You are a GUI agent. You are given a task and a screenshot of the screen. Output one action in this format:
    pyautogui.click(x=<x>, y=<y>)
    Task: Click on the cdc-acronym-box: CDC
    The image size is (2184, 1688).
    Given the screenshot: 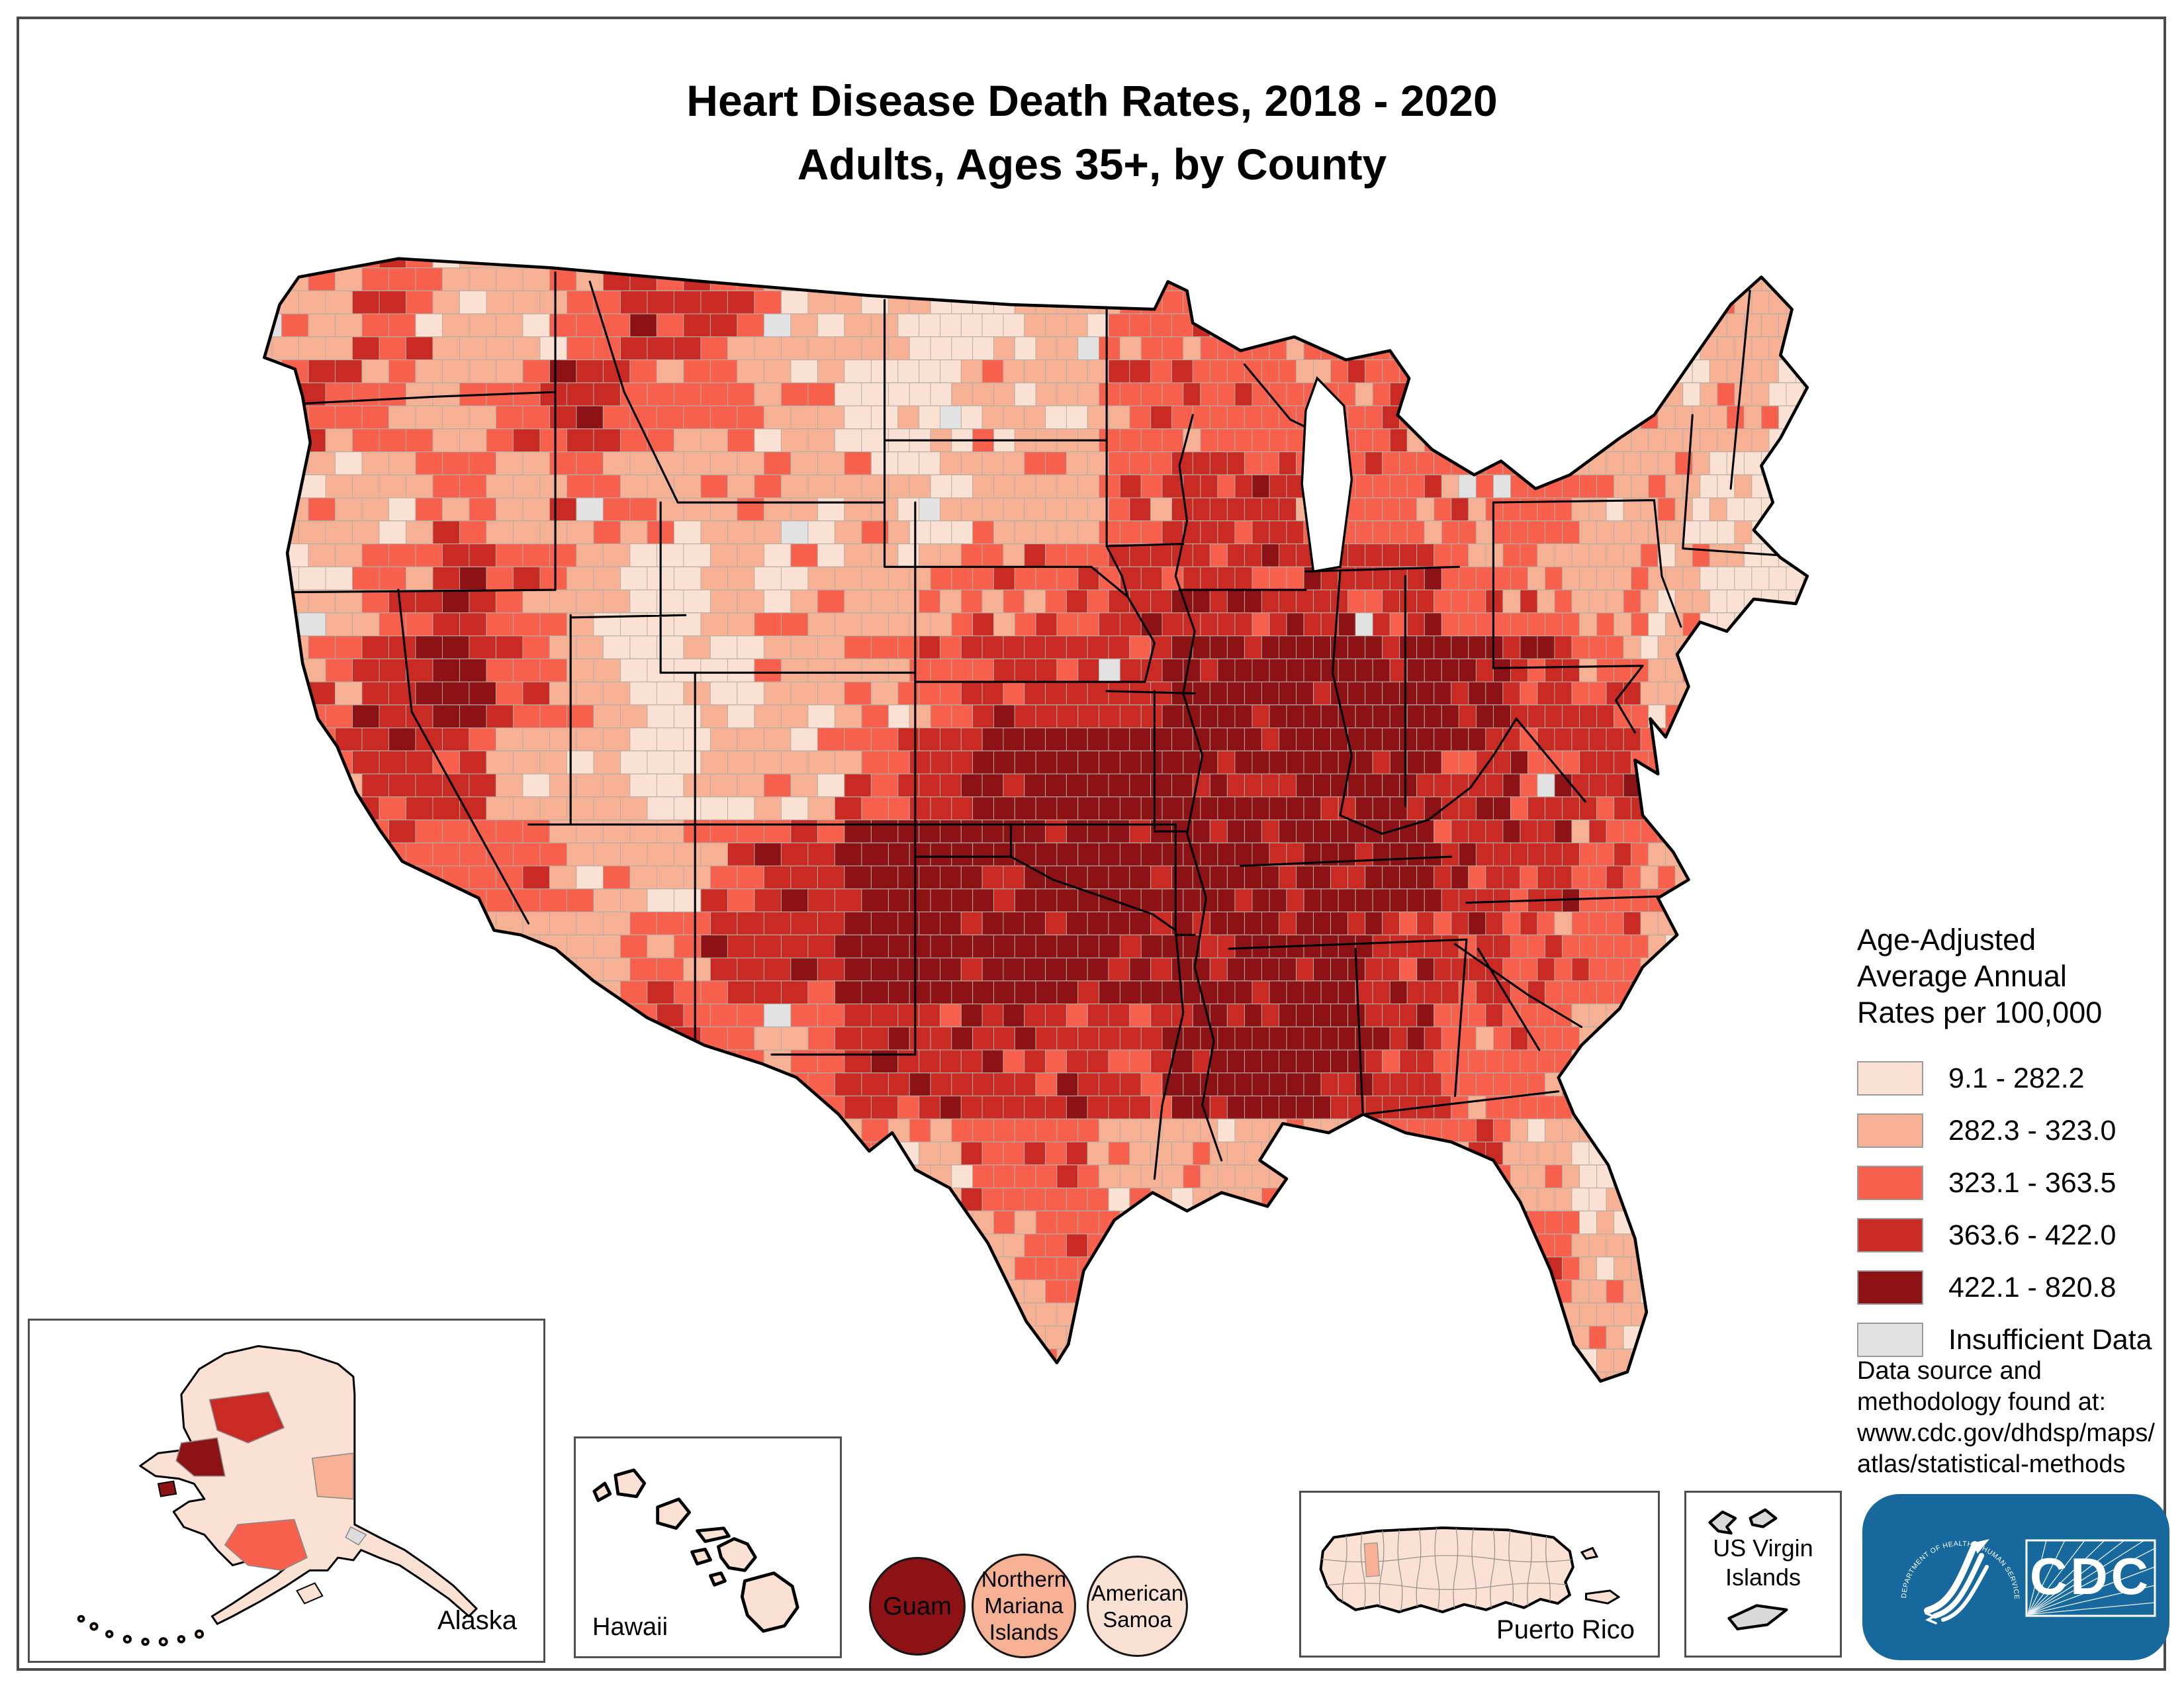 What is the action you would take?
    pyautogui.click(x=2090, y=1578)
    